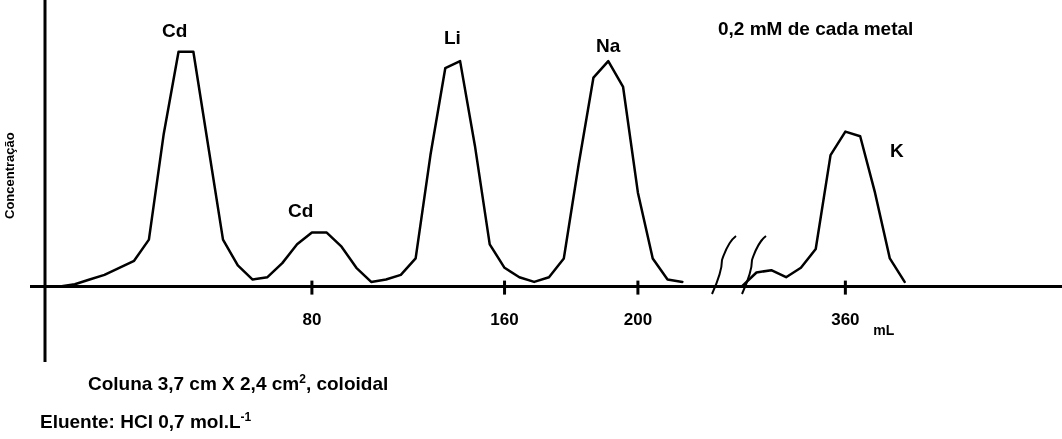  I want to click on x-tick-label: 80, so click(312, 320).